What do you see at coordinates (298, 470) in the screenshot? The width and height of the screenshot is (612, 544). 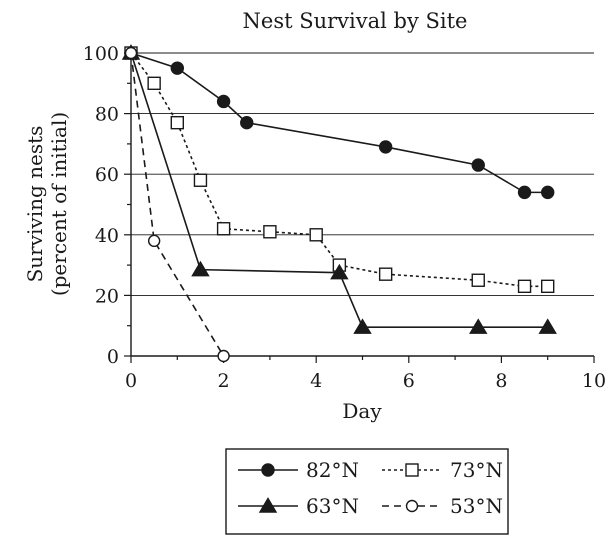 I see `legend-entry-82n: 82°N` at bounding box center [298, 470].